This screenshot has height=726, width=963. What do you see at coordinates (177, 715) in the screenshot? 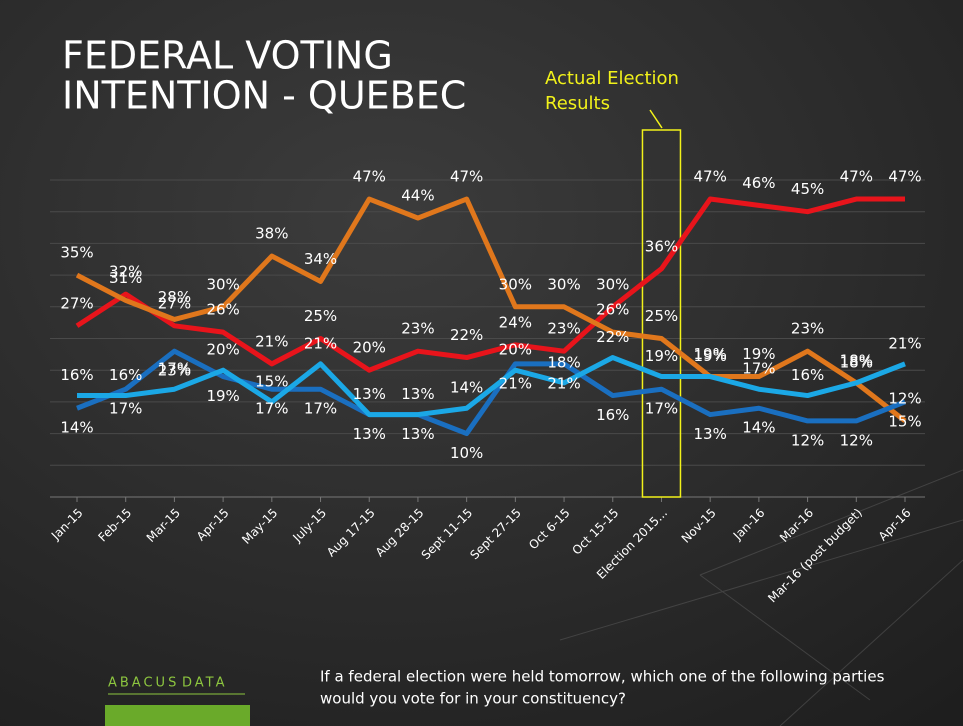
I see `logo-block` at bounding box center [177, 715].